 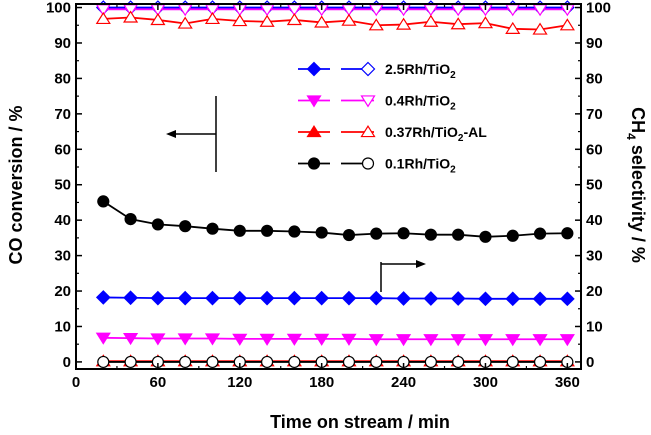 What do you see at coordinates (62, 326) in the screenshot?
I see `y-left-tick-label: 10` at bounding box center [62, 326].